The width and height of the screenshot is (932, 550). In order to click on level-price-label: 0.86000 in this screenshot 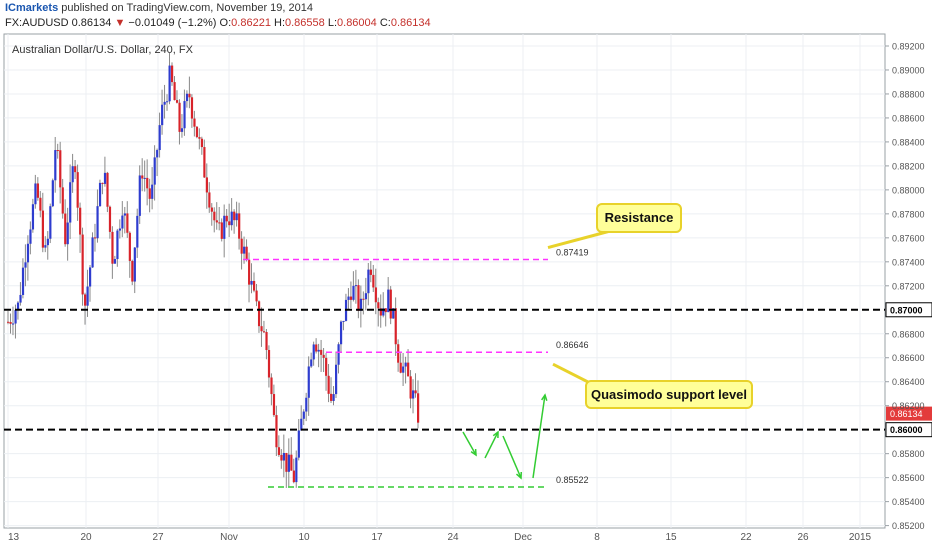, I will do `click(906, 430)`.